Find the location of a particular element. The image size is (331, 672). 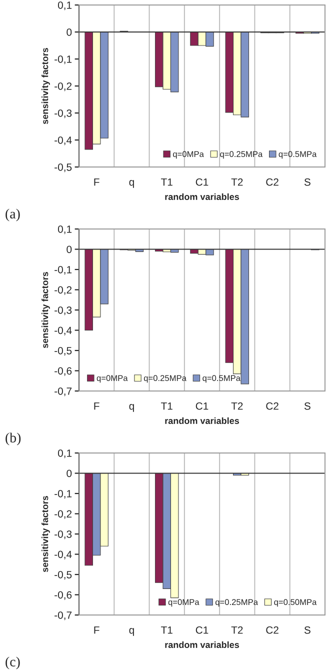

text: (c) is located at coordinates (13, 663).